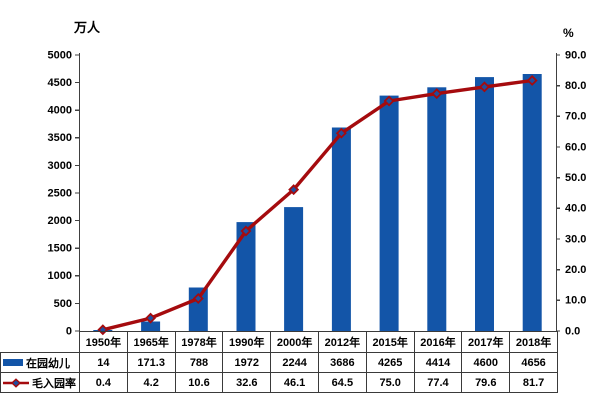 The width and height of the screenshot is (600, 400). Describe the element at coordinates (69, 331) in the screenshot. I see `primary-tick-label: 0` at that location.